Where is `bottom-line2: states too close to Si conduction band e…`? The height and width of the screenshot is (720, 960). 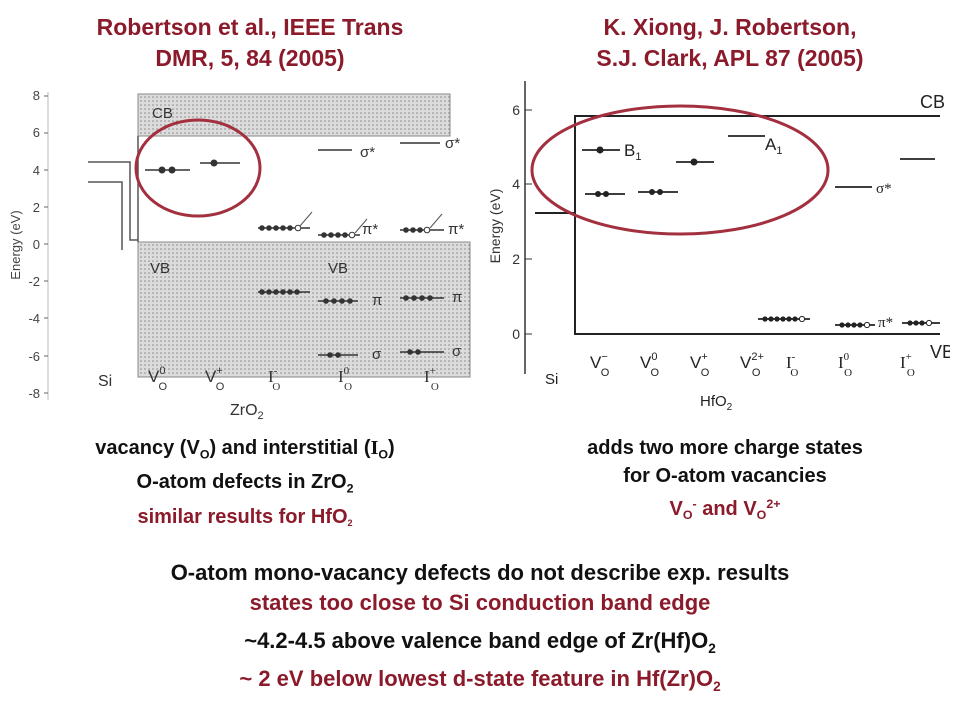 bottom-line2: states too close to Si conduction band e… is located at coordinates (480, 602).